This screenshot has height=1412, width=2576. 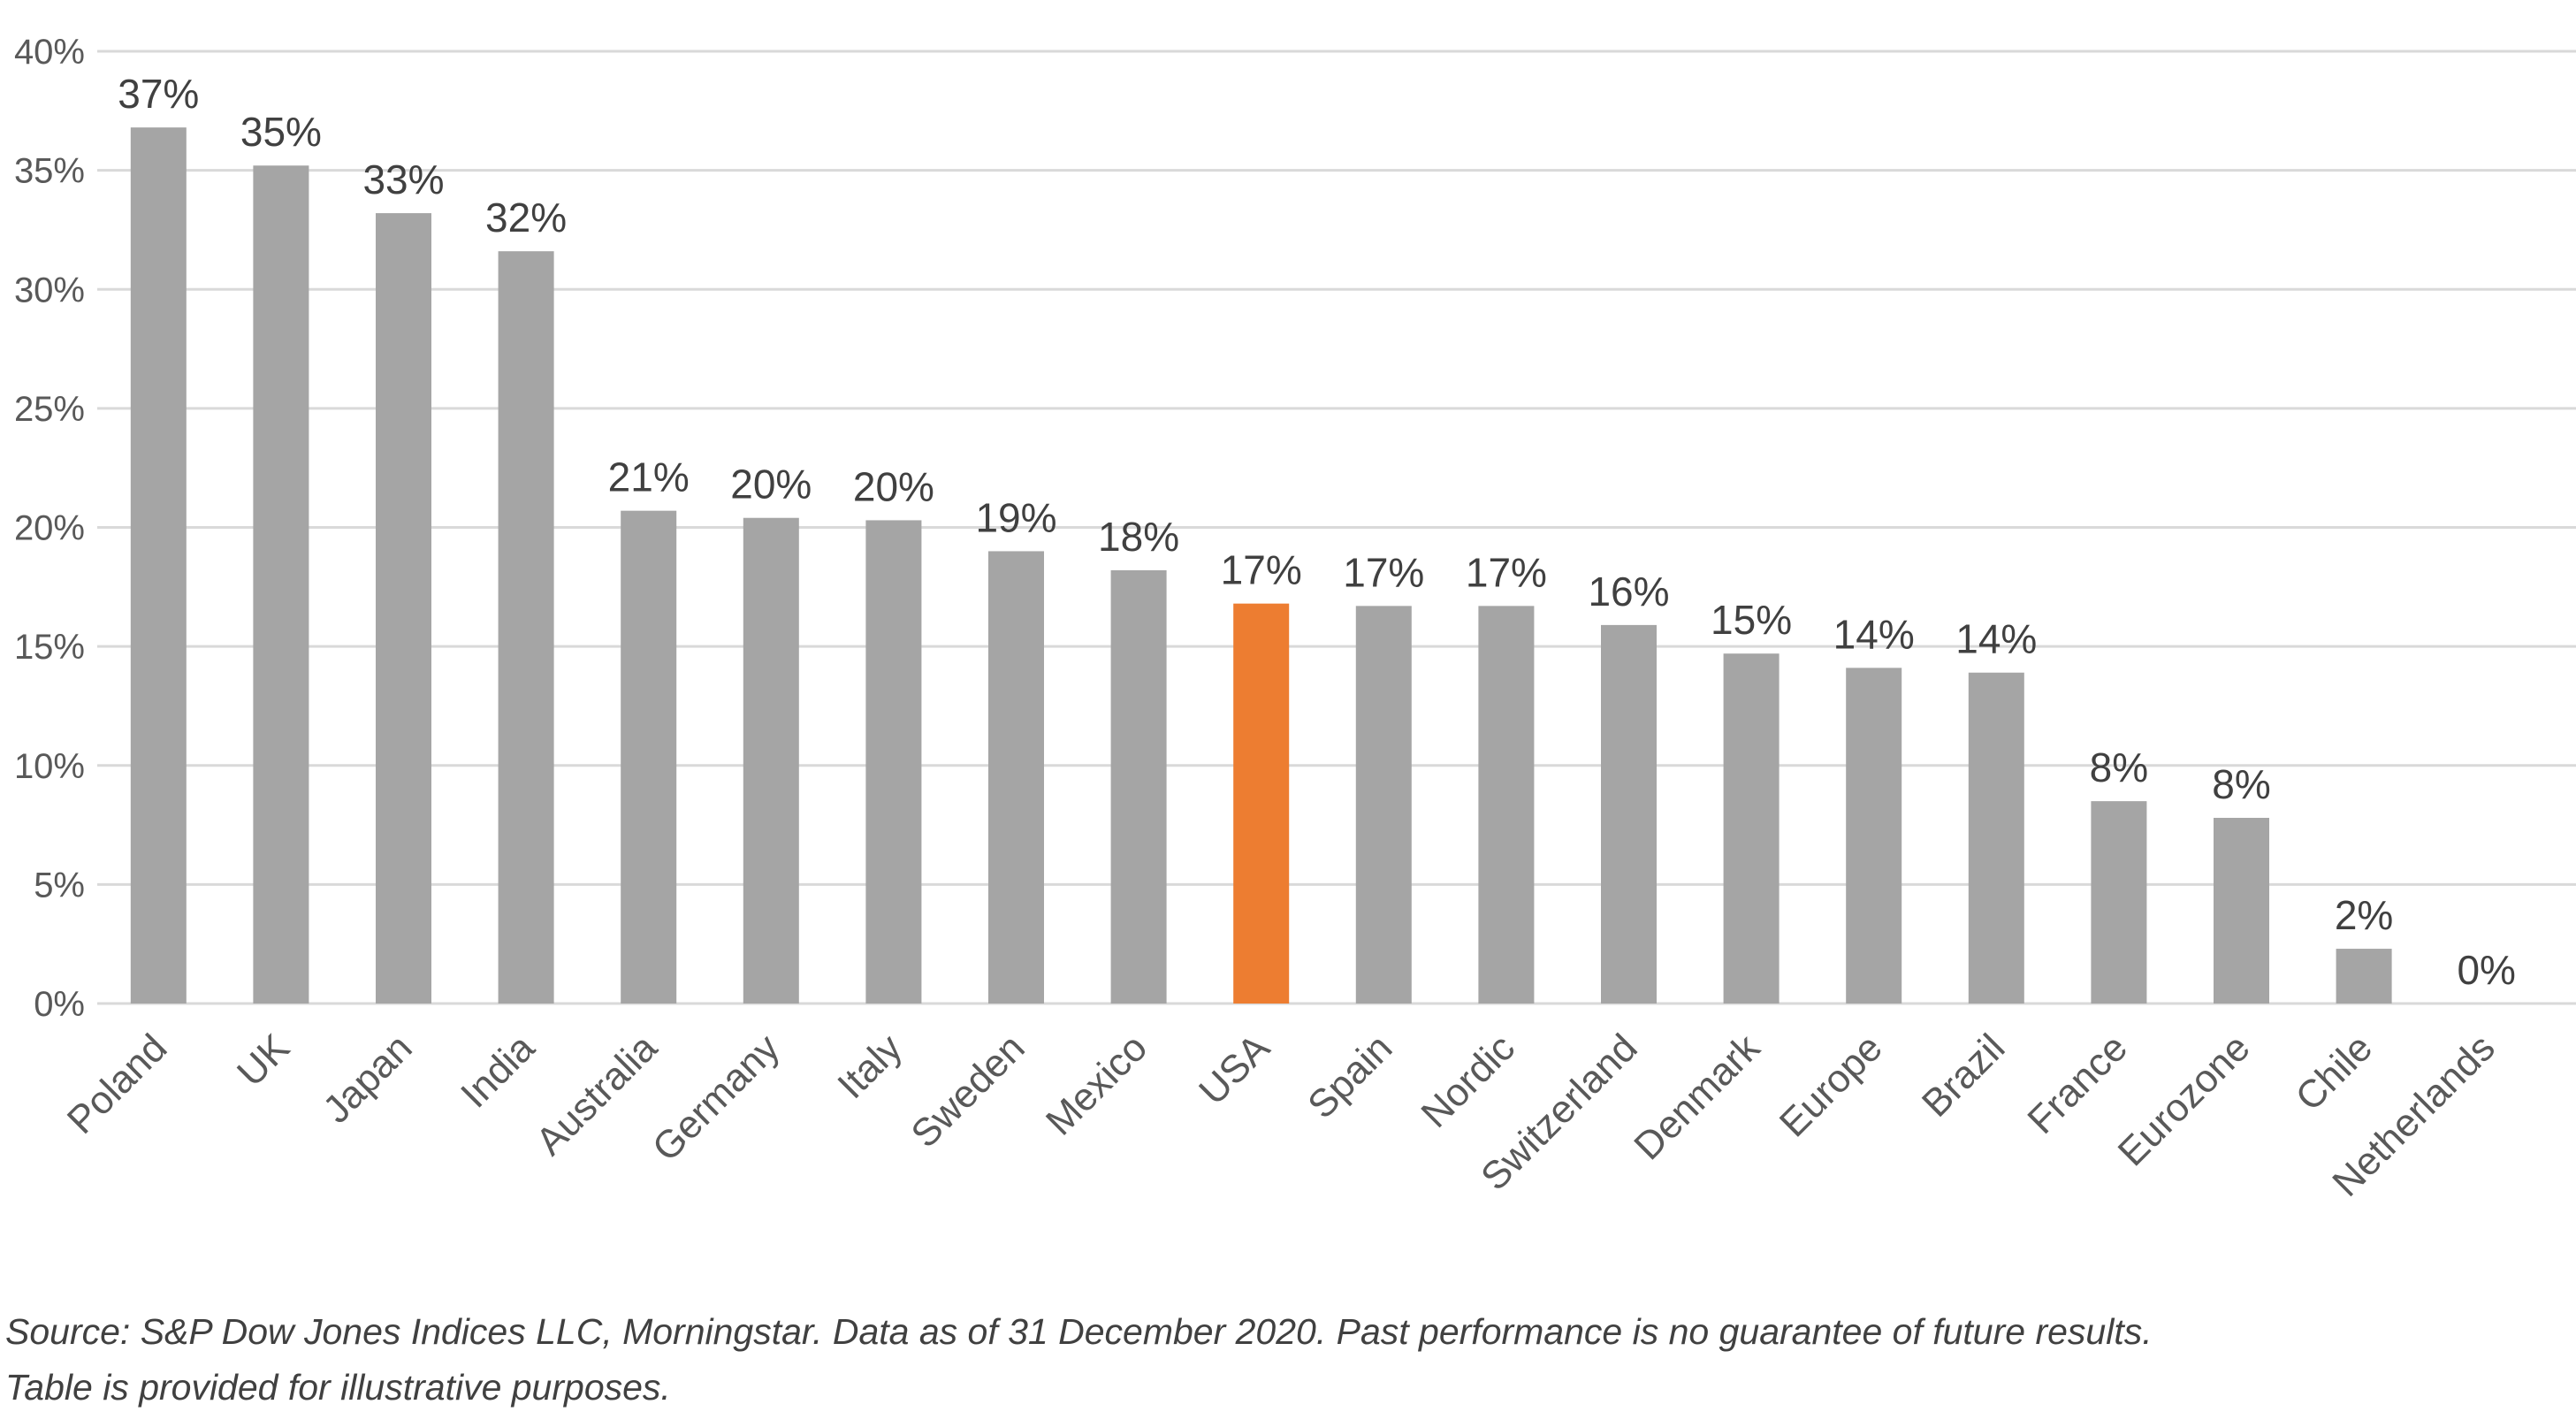 What do you see at coordinates (263, 1060) in the screenshot?
I see `category-label: UK` at bounding box center [263, 1060].